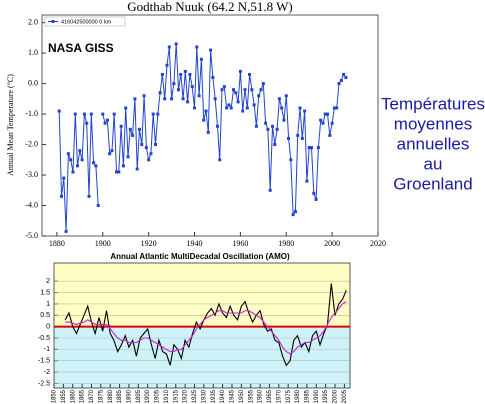 Image resolution: width=485 pixels, height=404 pixels. What do you see at coordinates (101, 396) in the screenshot?
I see `x-tick-label: 1875` at bounding box center [101, 396].